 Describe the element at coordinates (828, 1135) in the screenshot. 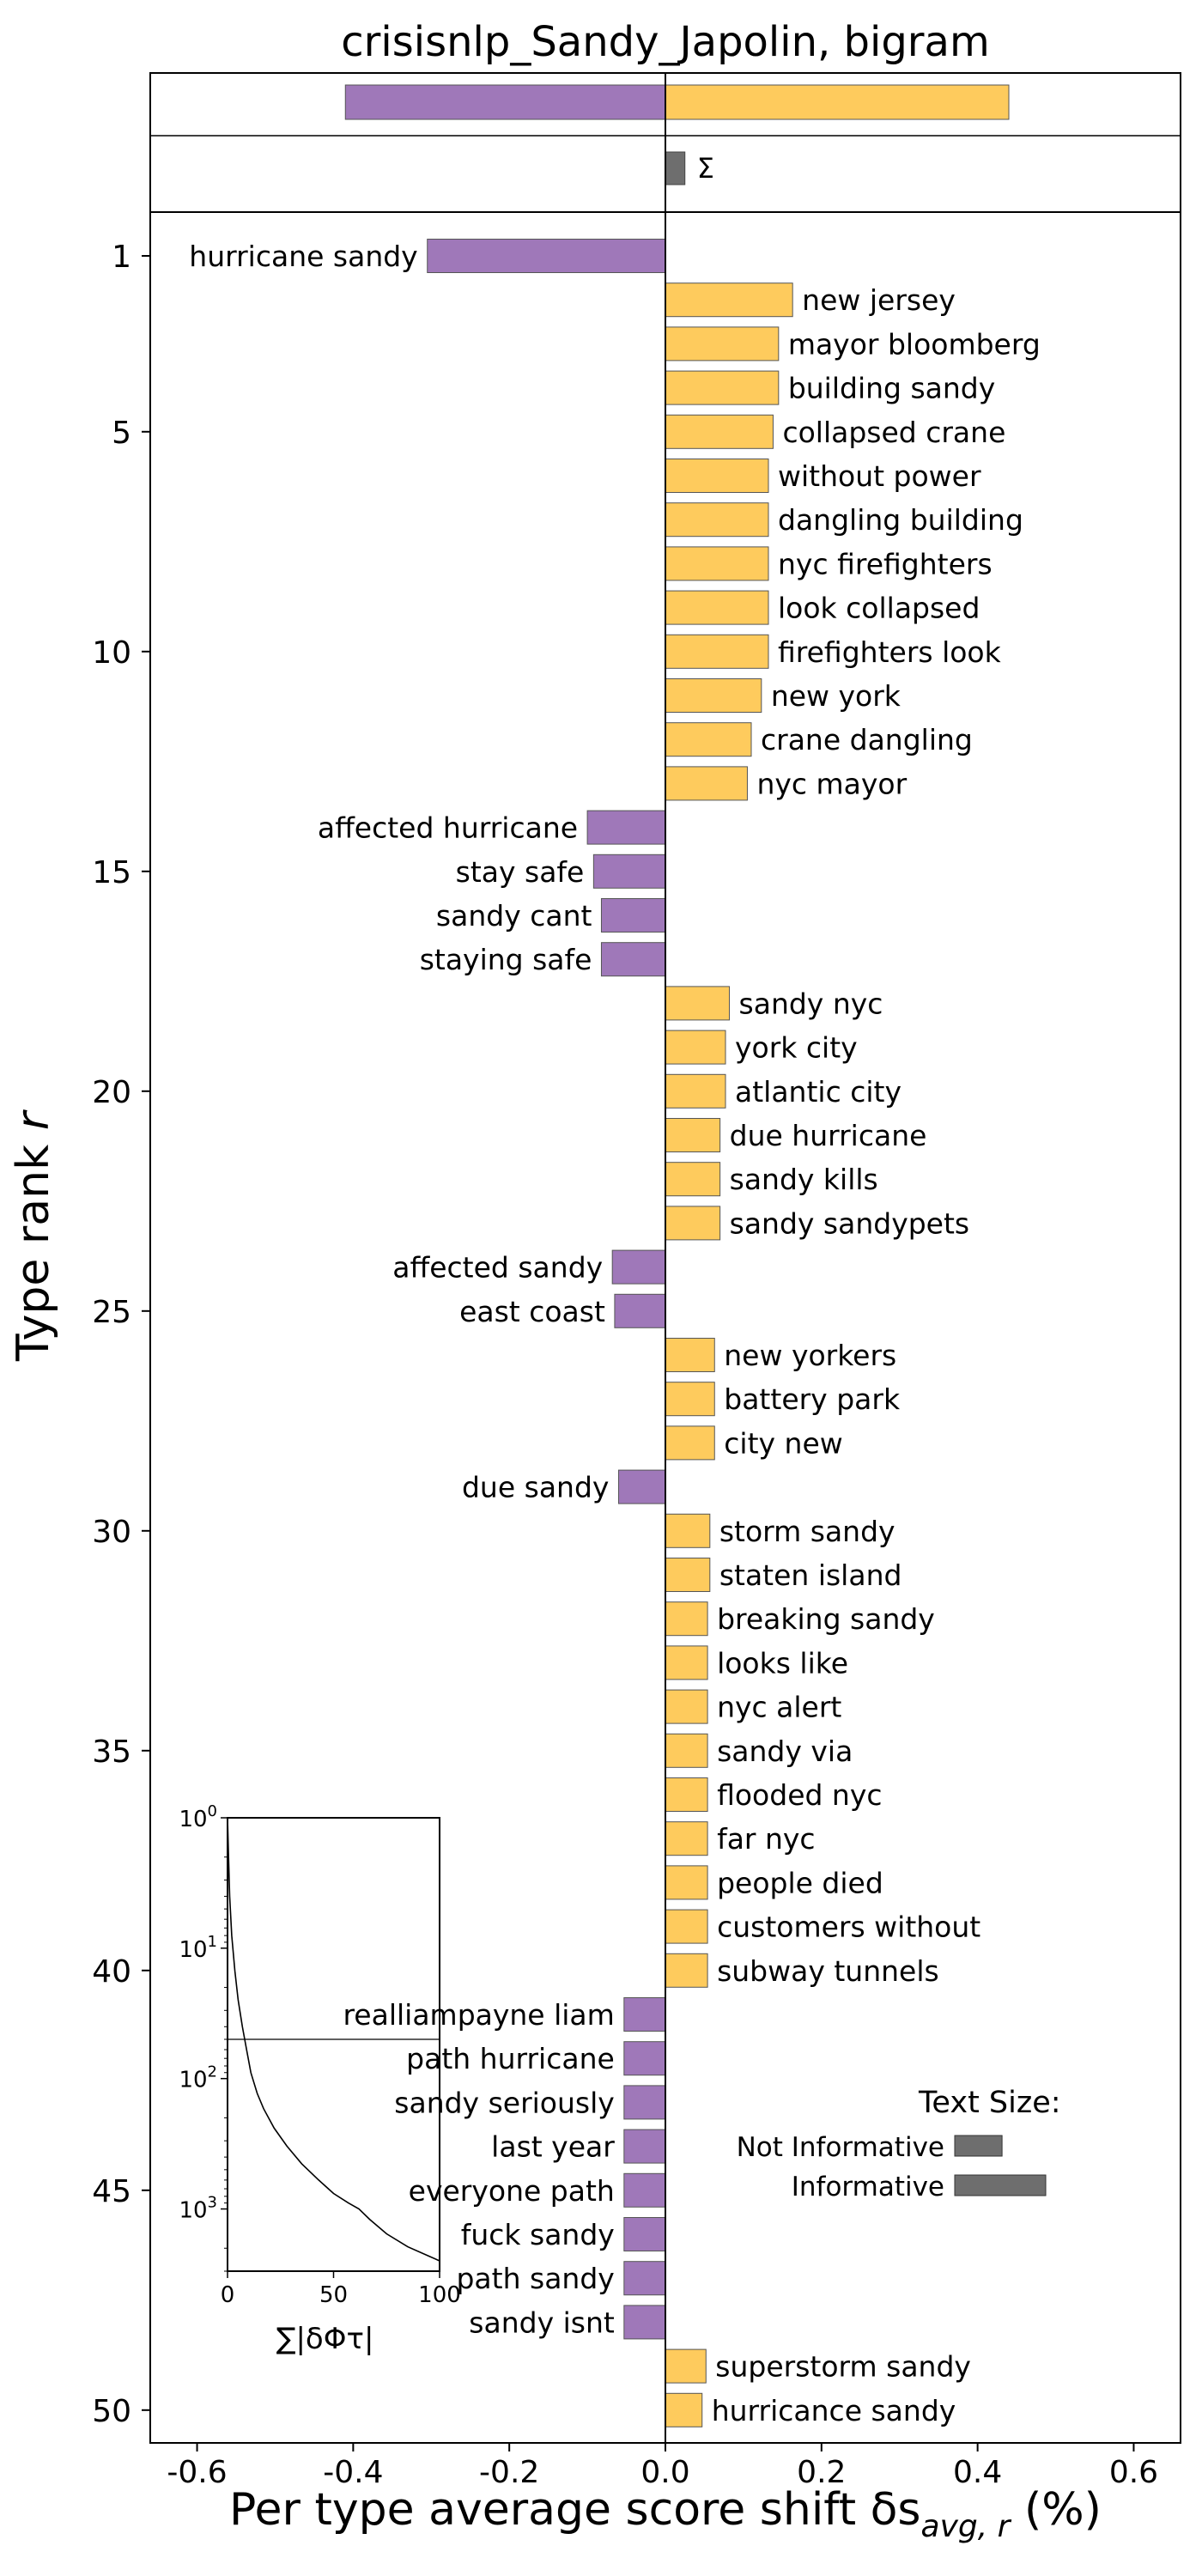

I see `bar-label: due hurricane` at that location.